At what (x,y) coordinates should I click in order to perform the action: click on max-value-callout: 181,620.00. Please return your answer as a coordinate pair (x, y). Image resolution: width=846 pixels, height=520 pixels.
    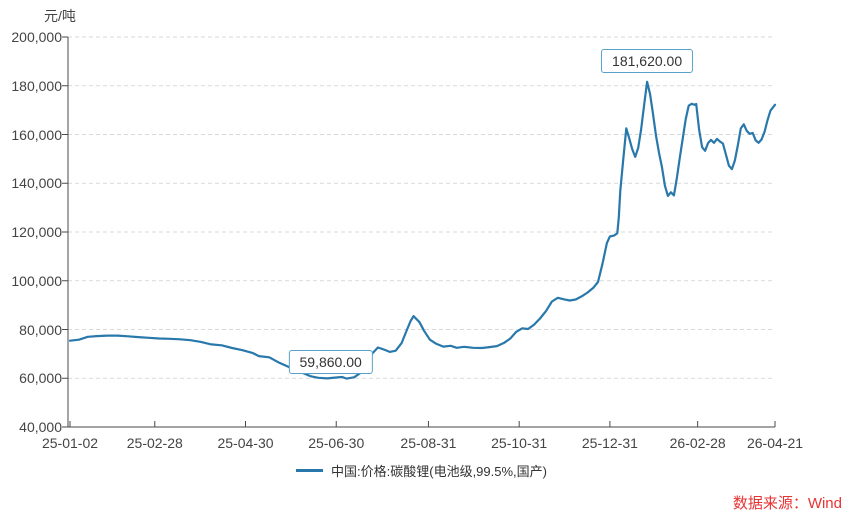
    Looking at the image, I should click on (647, 60).